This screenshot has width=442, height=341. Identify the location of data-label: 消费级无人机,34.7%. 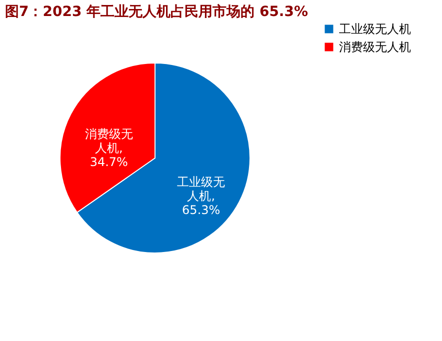
(108, 147).